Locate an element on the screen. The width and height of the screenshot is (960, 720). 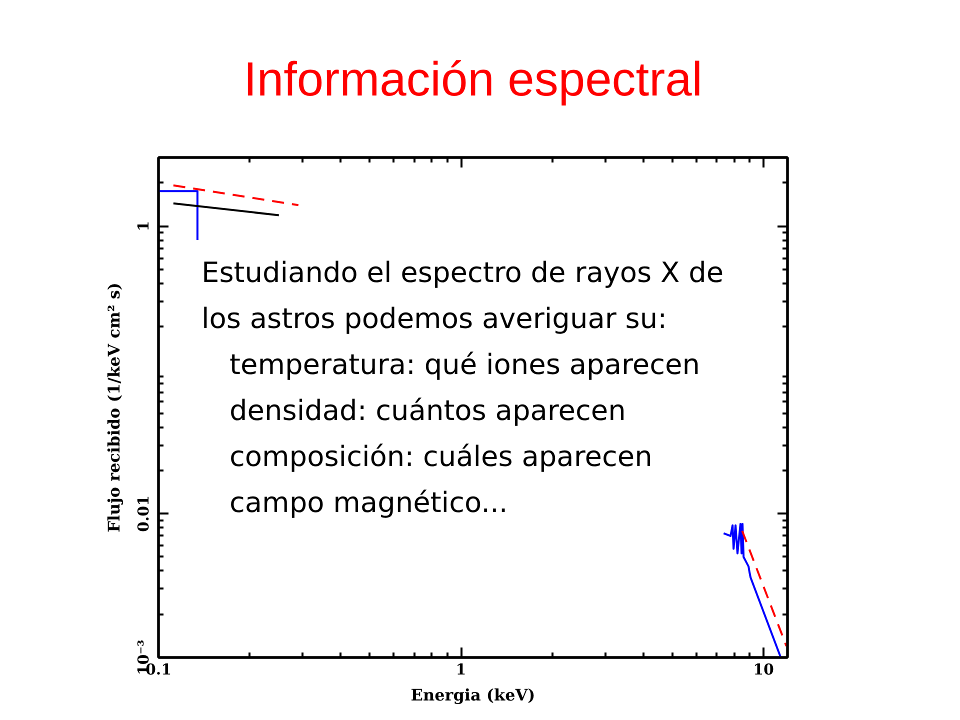
y-tick-label: 0.01 is located at coordinates (143, 513).